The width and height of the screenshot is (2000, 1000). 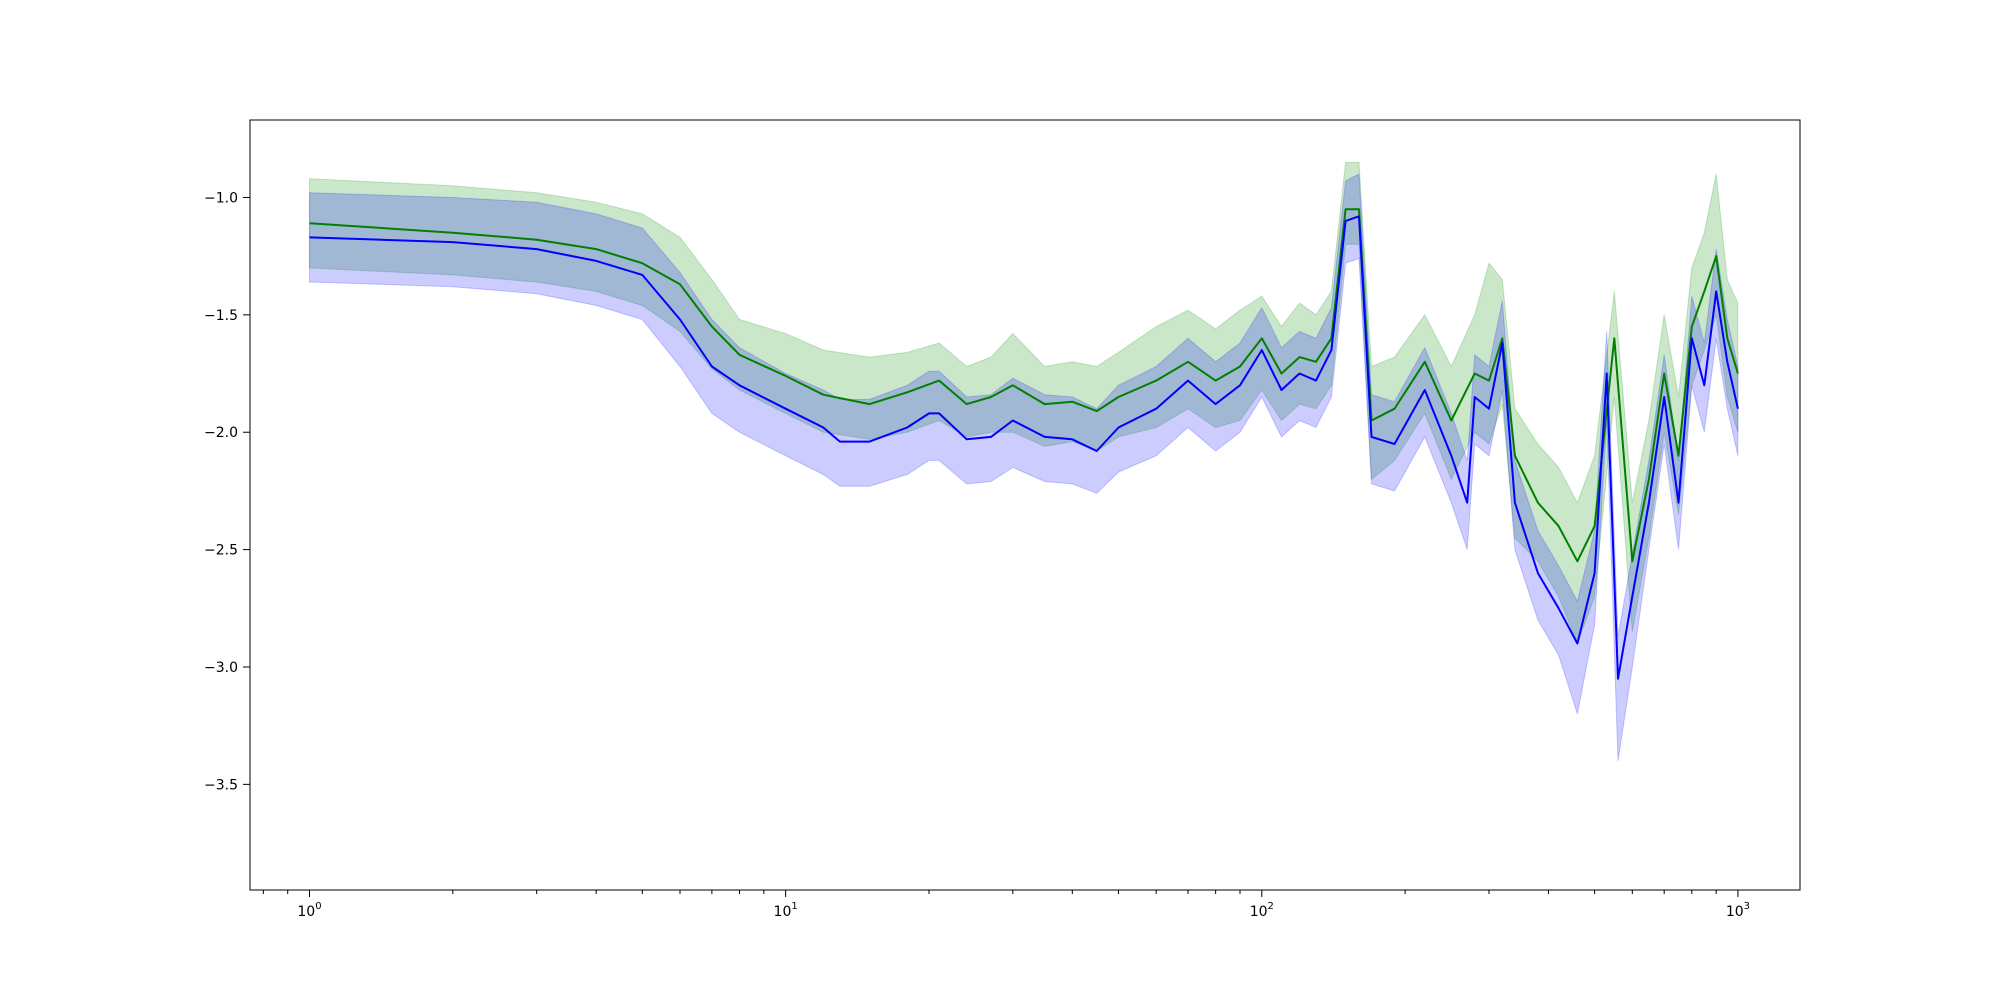 What do you see at coordinates (227, 491) in the screenshot?
I see `y-axis: −1.0 −1.5 −2.0 −2.5 −3.0 −3.5` at bounding box center [227, 491].